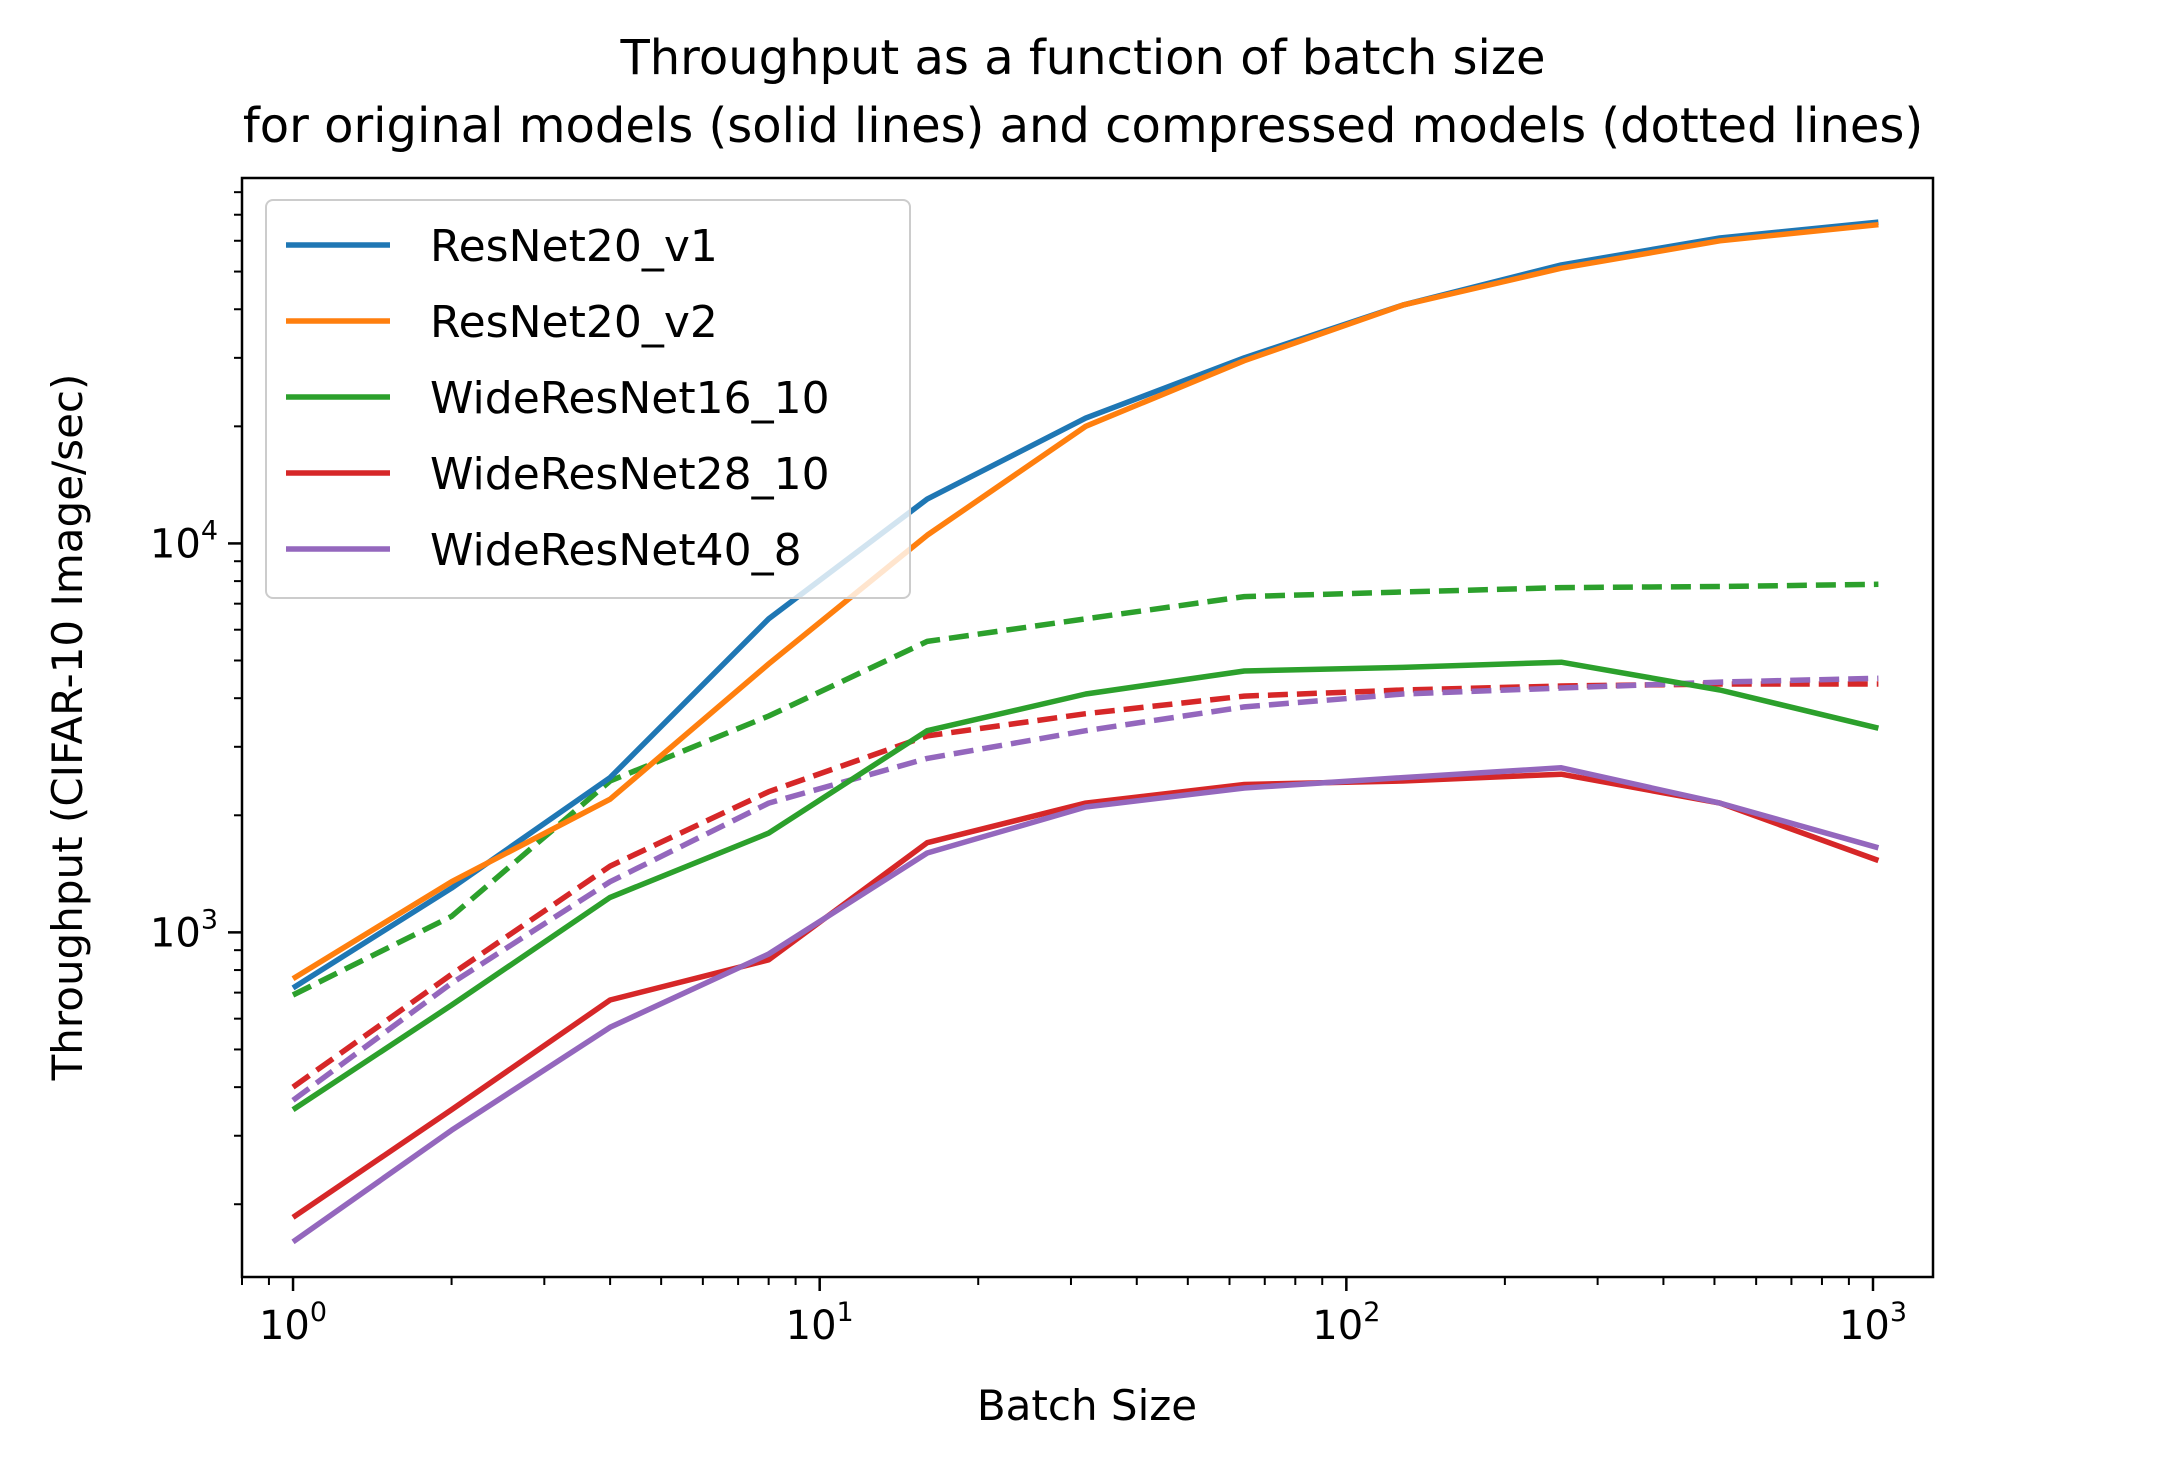  What do you see at coordinates (1082, 58) in the screenshot?
I see `chart-title: Throughput as a function of batch size` at bounding box center [1082, 58].